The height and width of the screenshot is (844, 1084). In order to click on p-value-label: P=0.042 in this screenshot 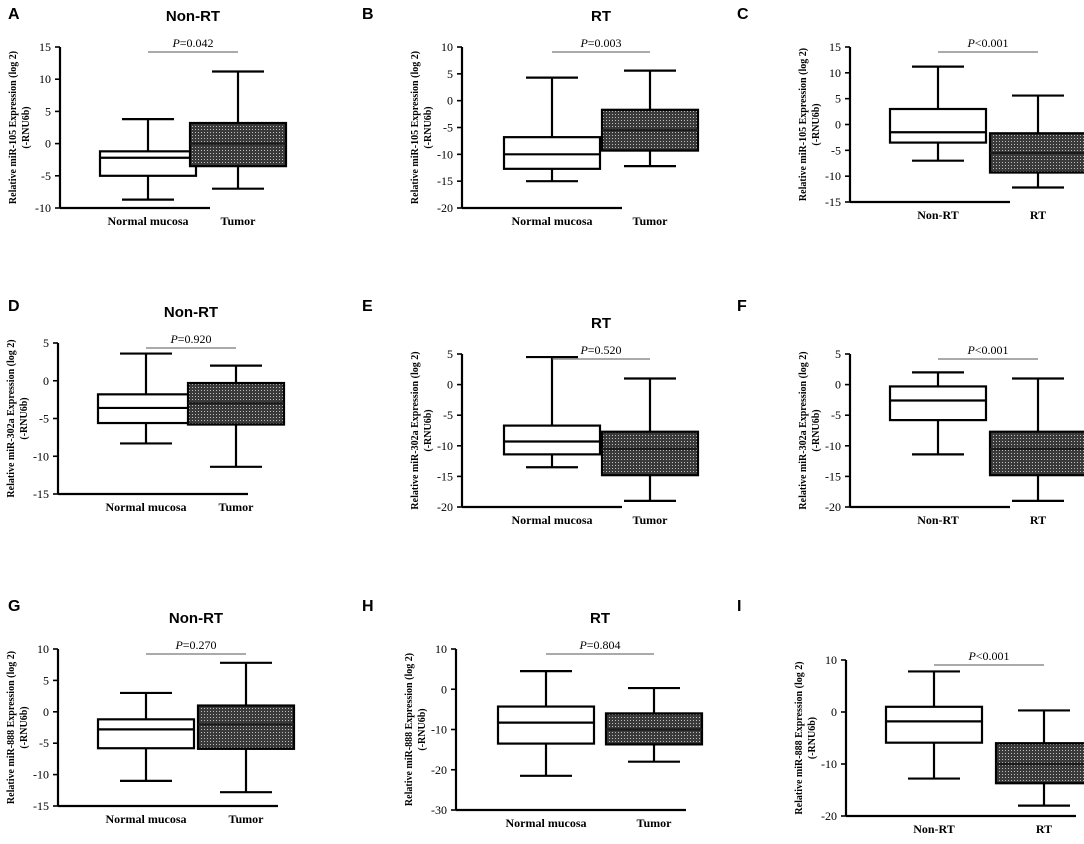, I will do `click(192, 43)`.